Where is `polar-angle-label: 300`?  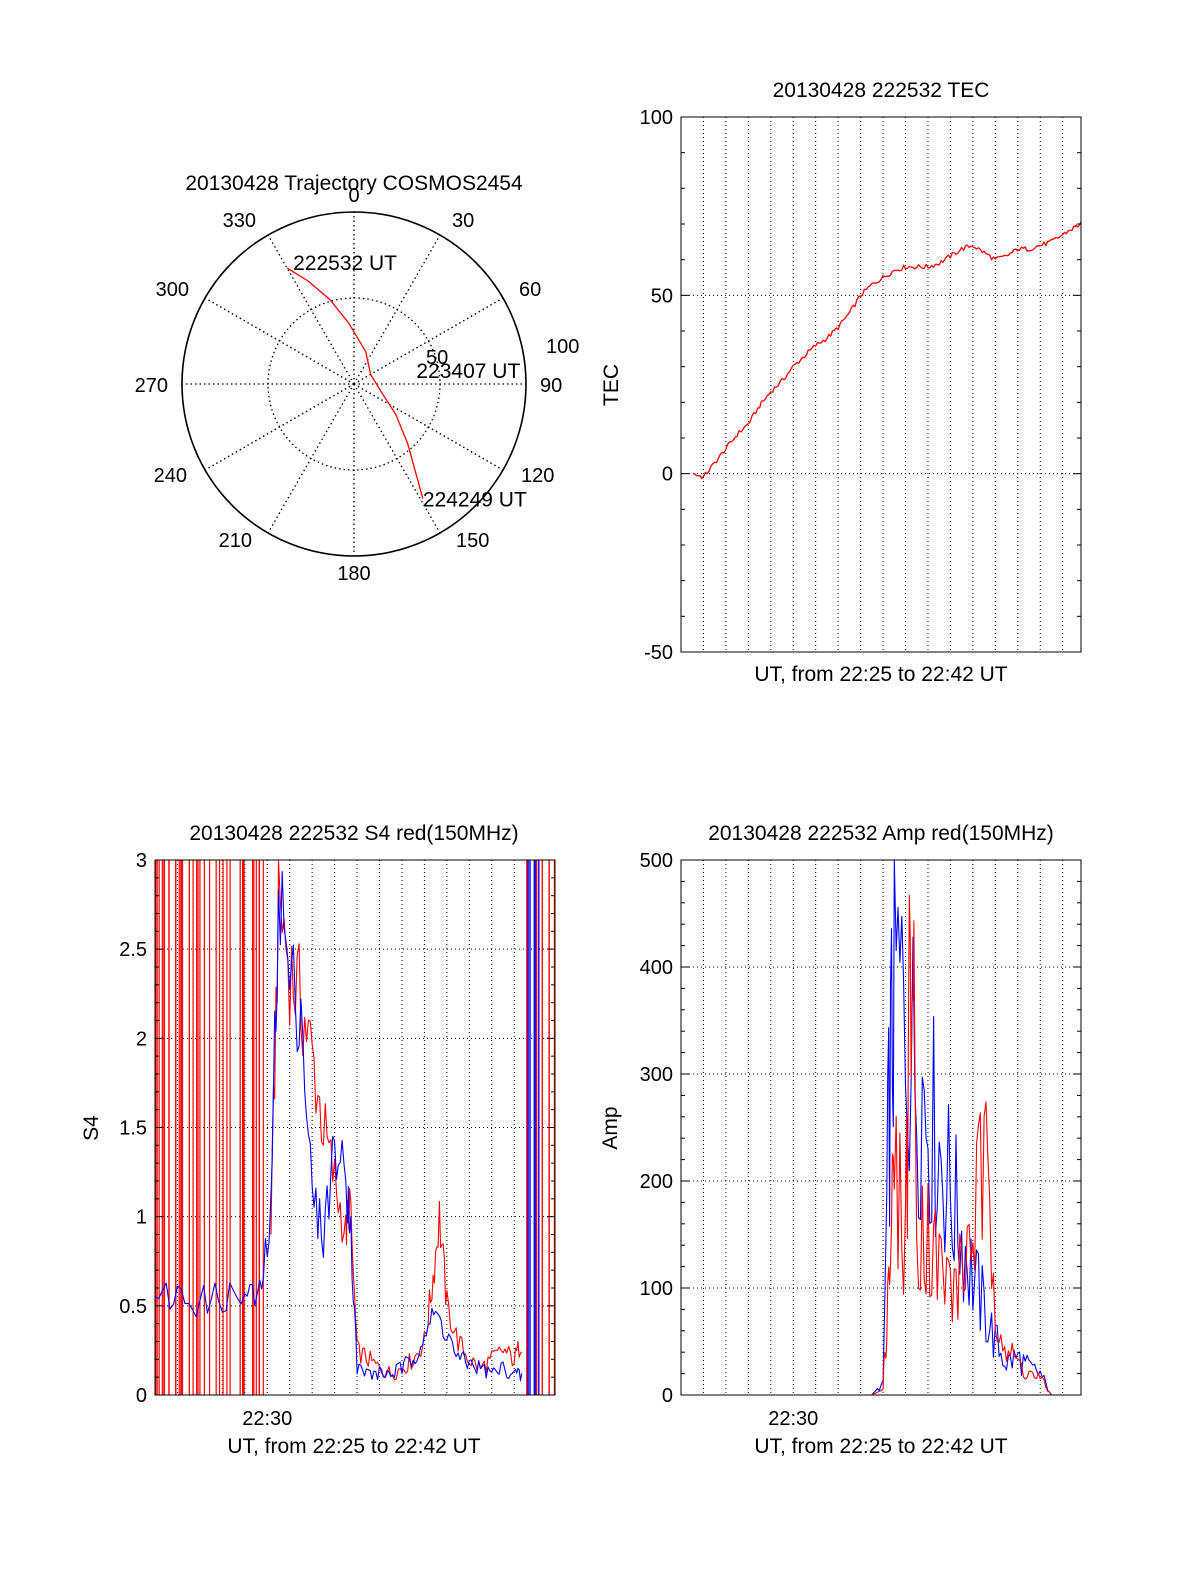 polar-angle-label: 300 is located at coordinates (172, 290).